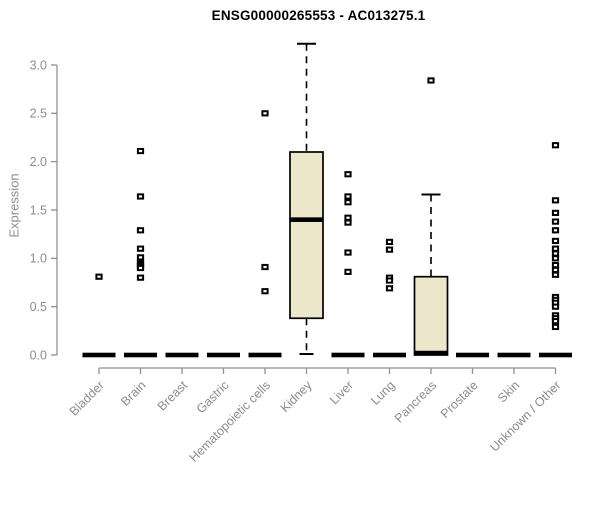 Image resolution: width=600 pixels, height=505 pixels. Describe the element at coordinates (213, 397) in the screenshot. I see `x-tick-label-gastric: Gastric` at that location.